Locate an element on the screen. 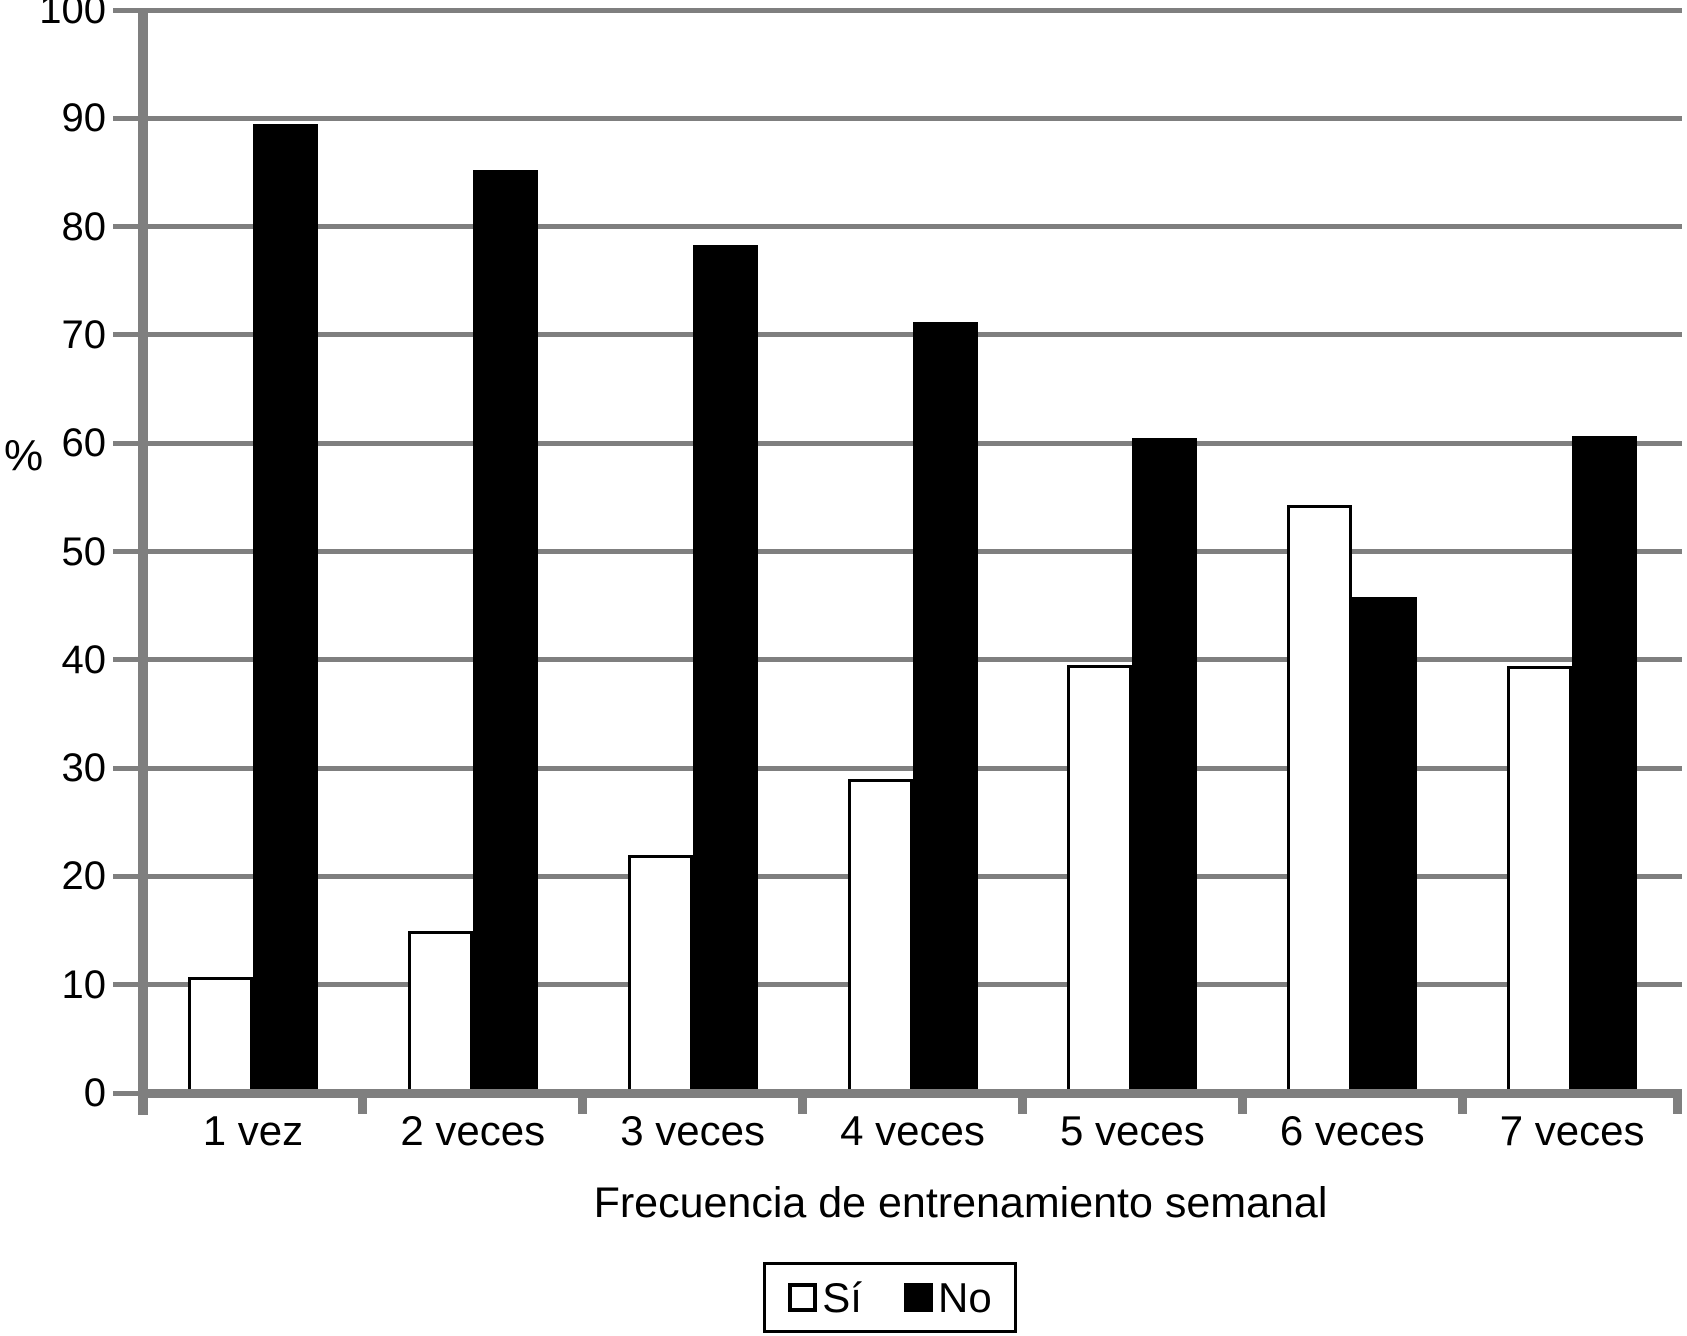 The image size is (1687, 1336). category-group-1-vez is located at coordinates (253, 551).